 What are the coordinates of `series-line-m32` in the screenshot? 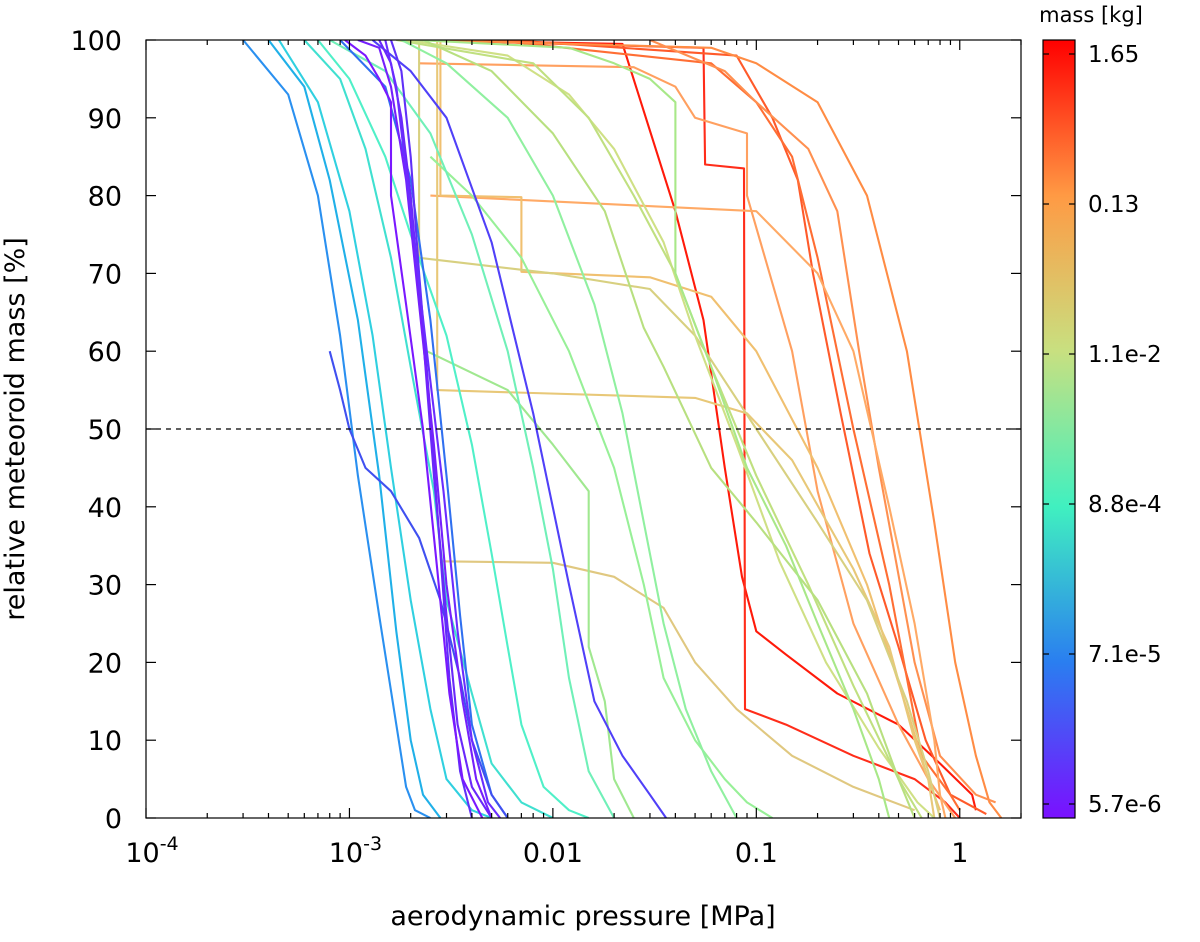 It's located at (414, 429).